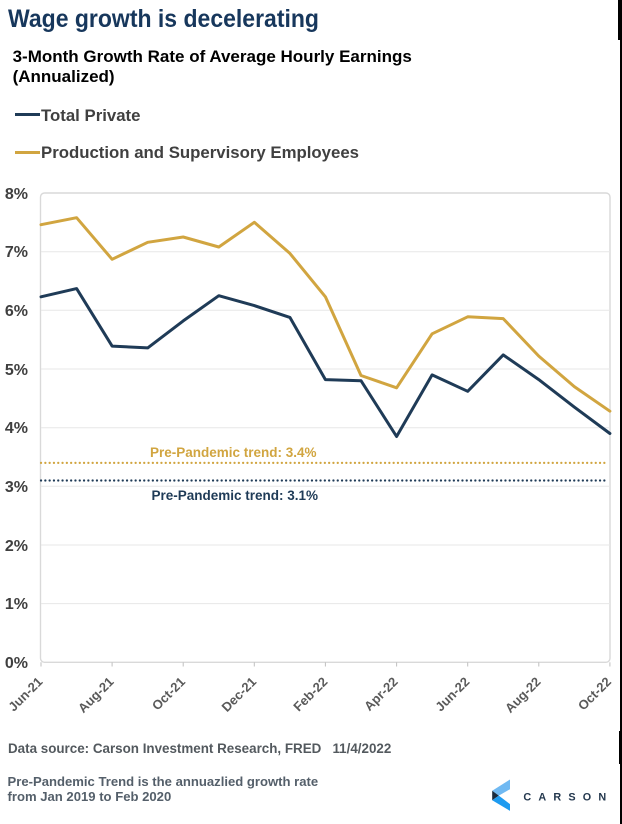  What do you see at coordinates (566, 797) in the screenshot?
I see `svg-text: CARSON` at bounding box center [566, 797].